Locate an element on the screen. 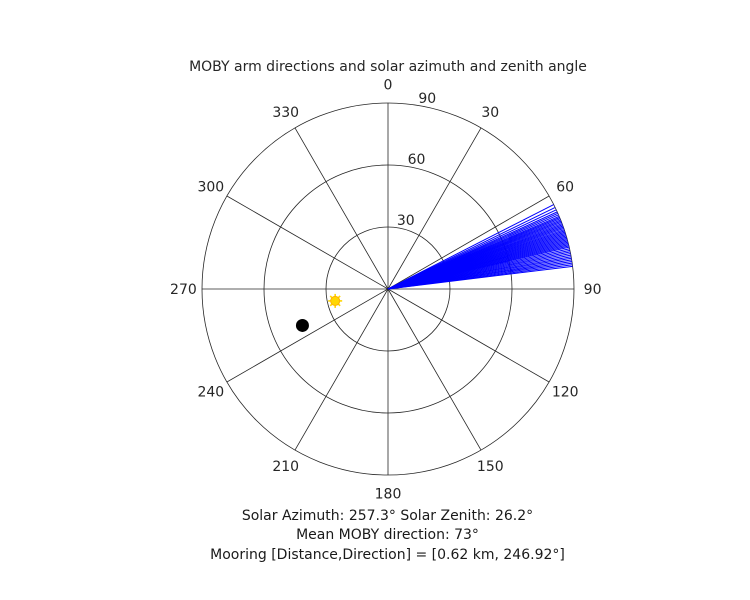  series-layer is located at coordinates (434, 268).